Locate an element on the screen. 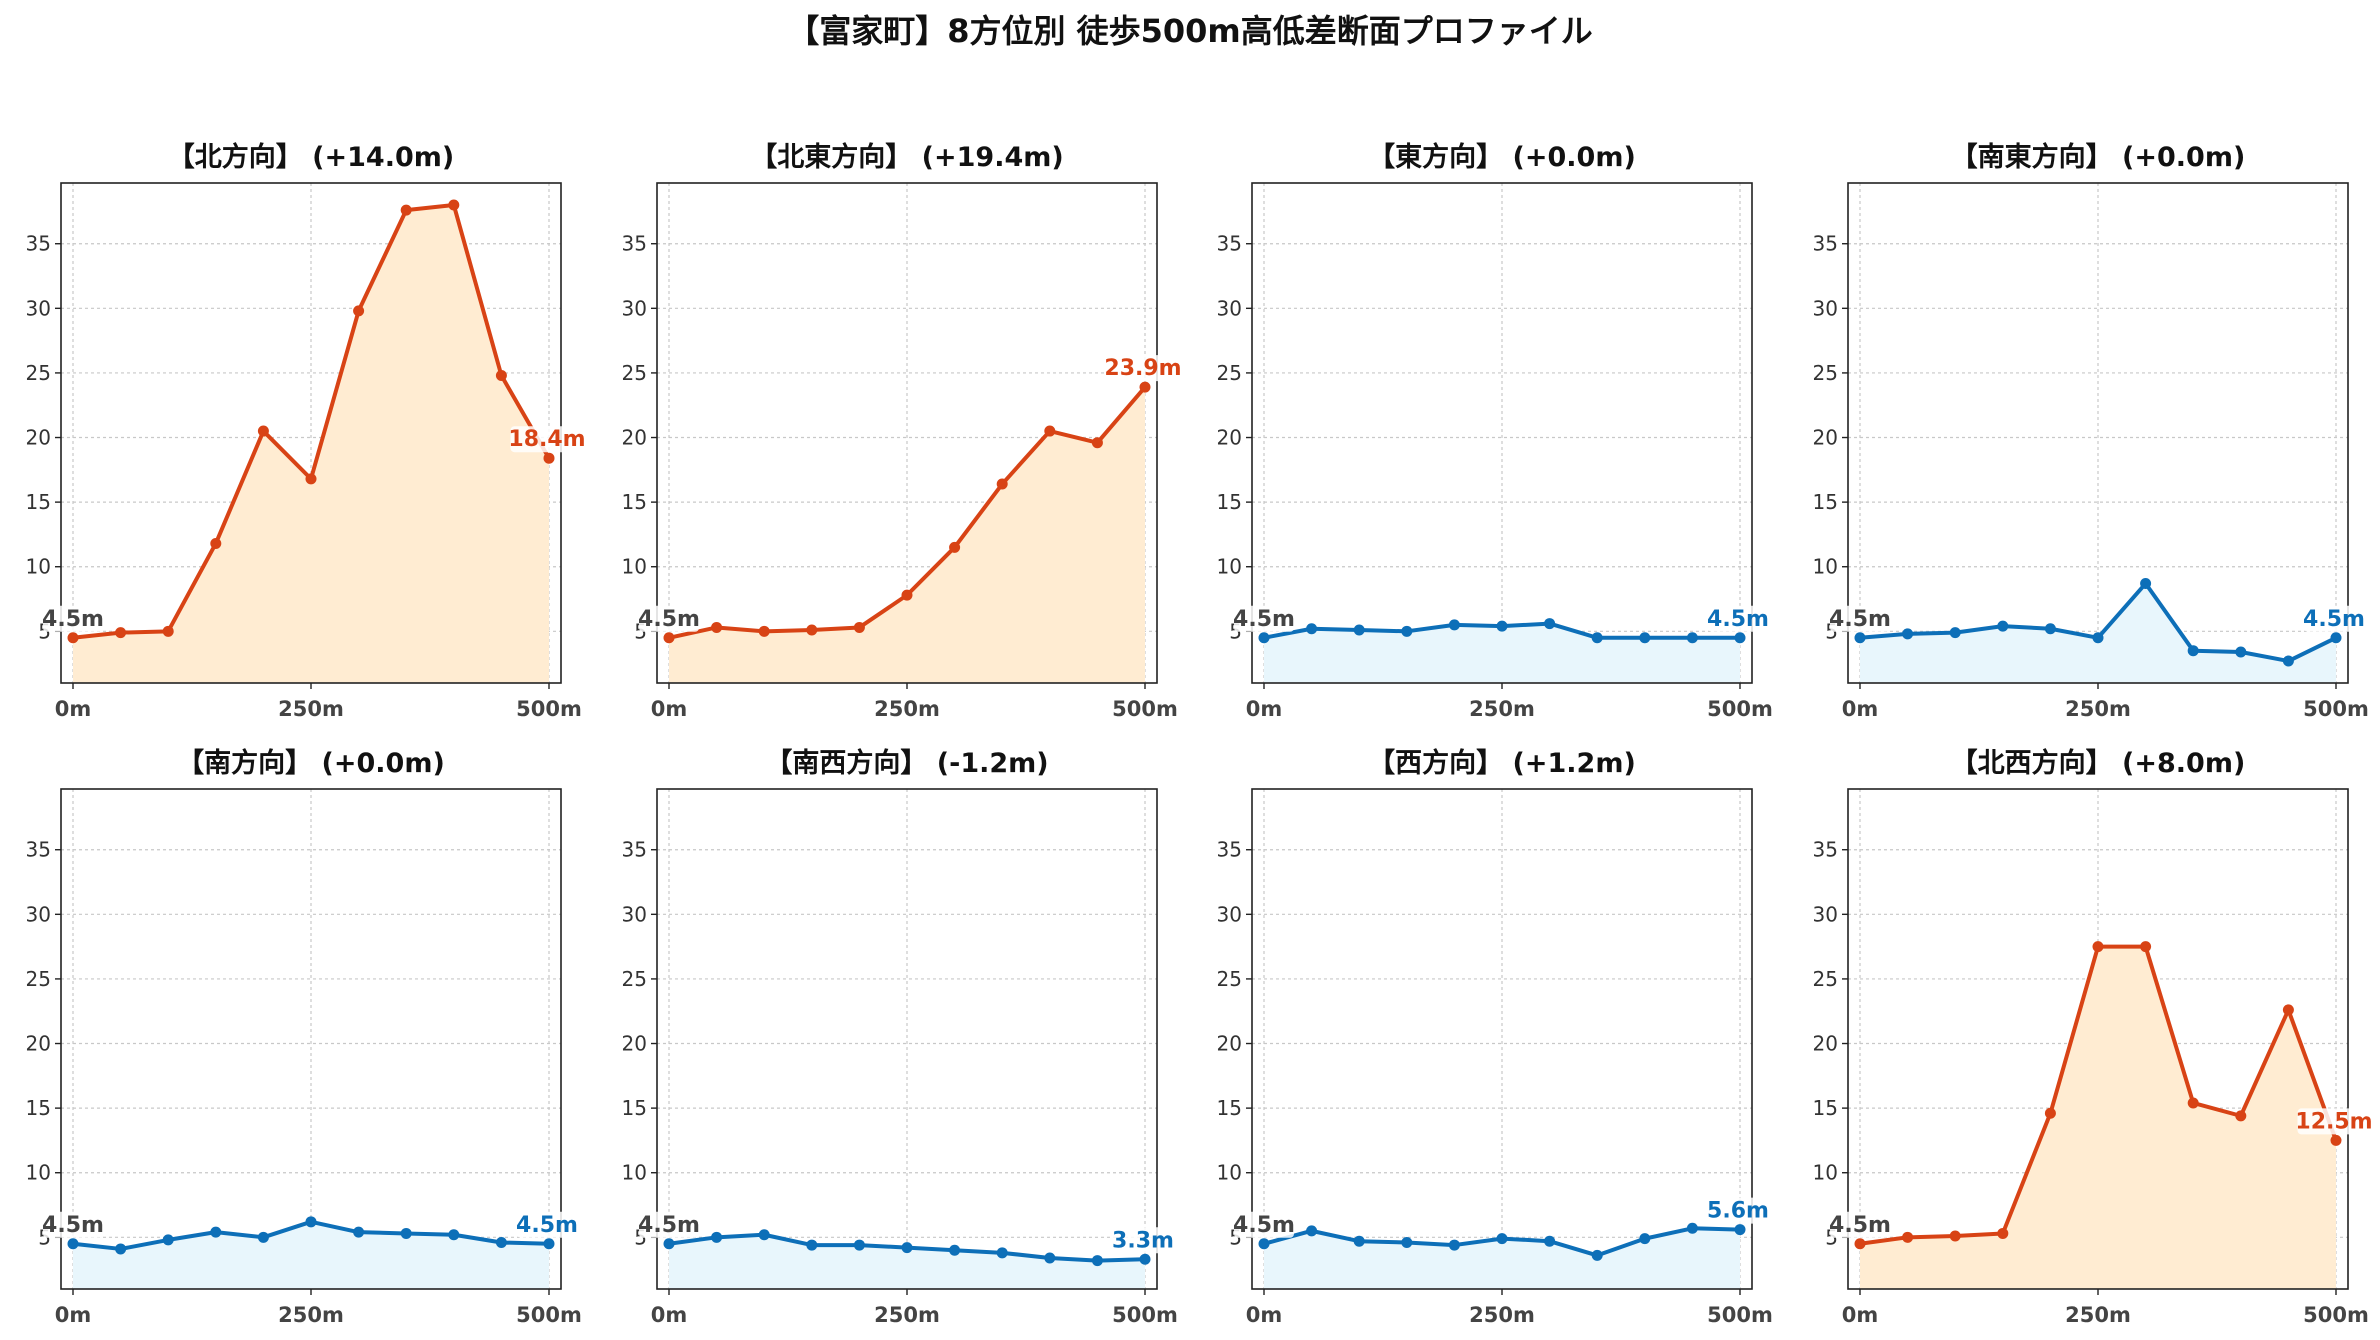 The image size is (2380, 1340). figure-title: 【富家町】8方位別 徒歩500m高低差断面プロファイル is located at coordinates (1190, 31).